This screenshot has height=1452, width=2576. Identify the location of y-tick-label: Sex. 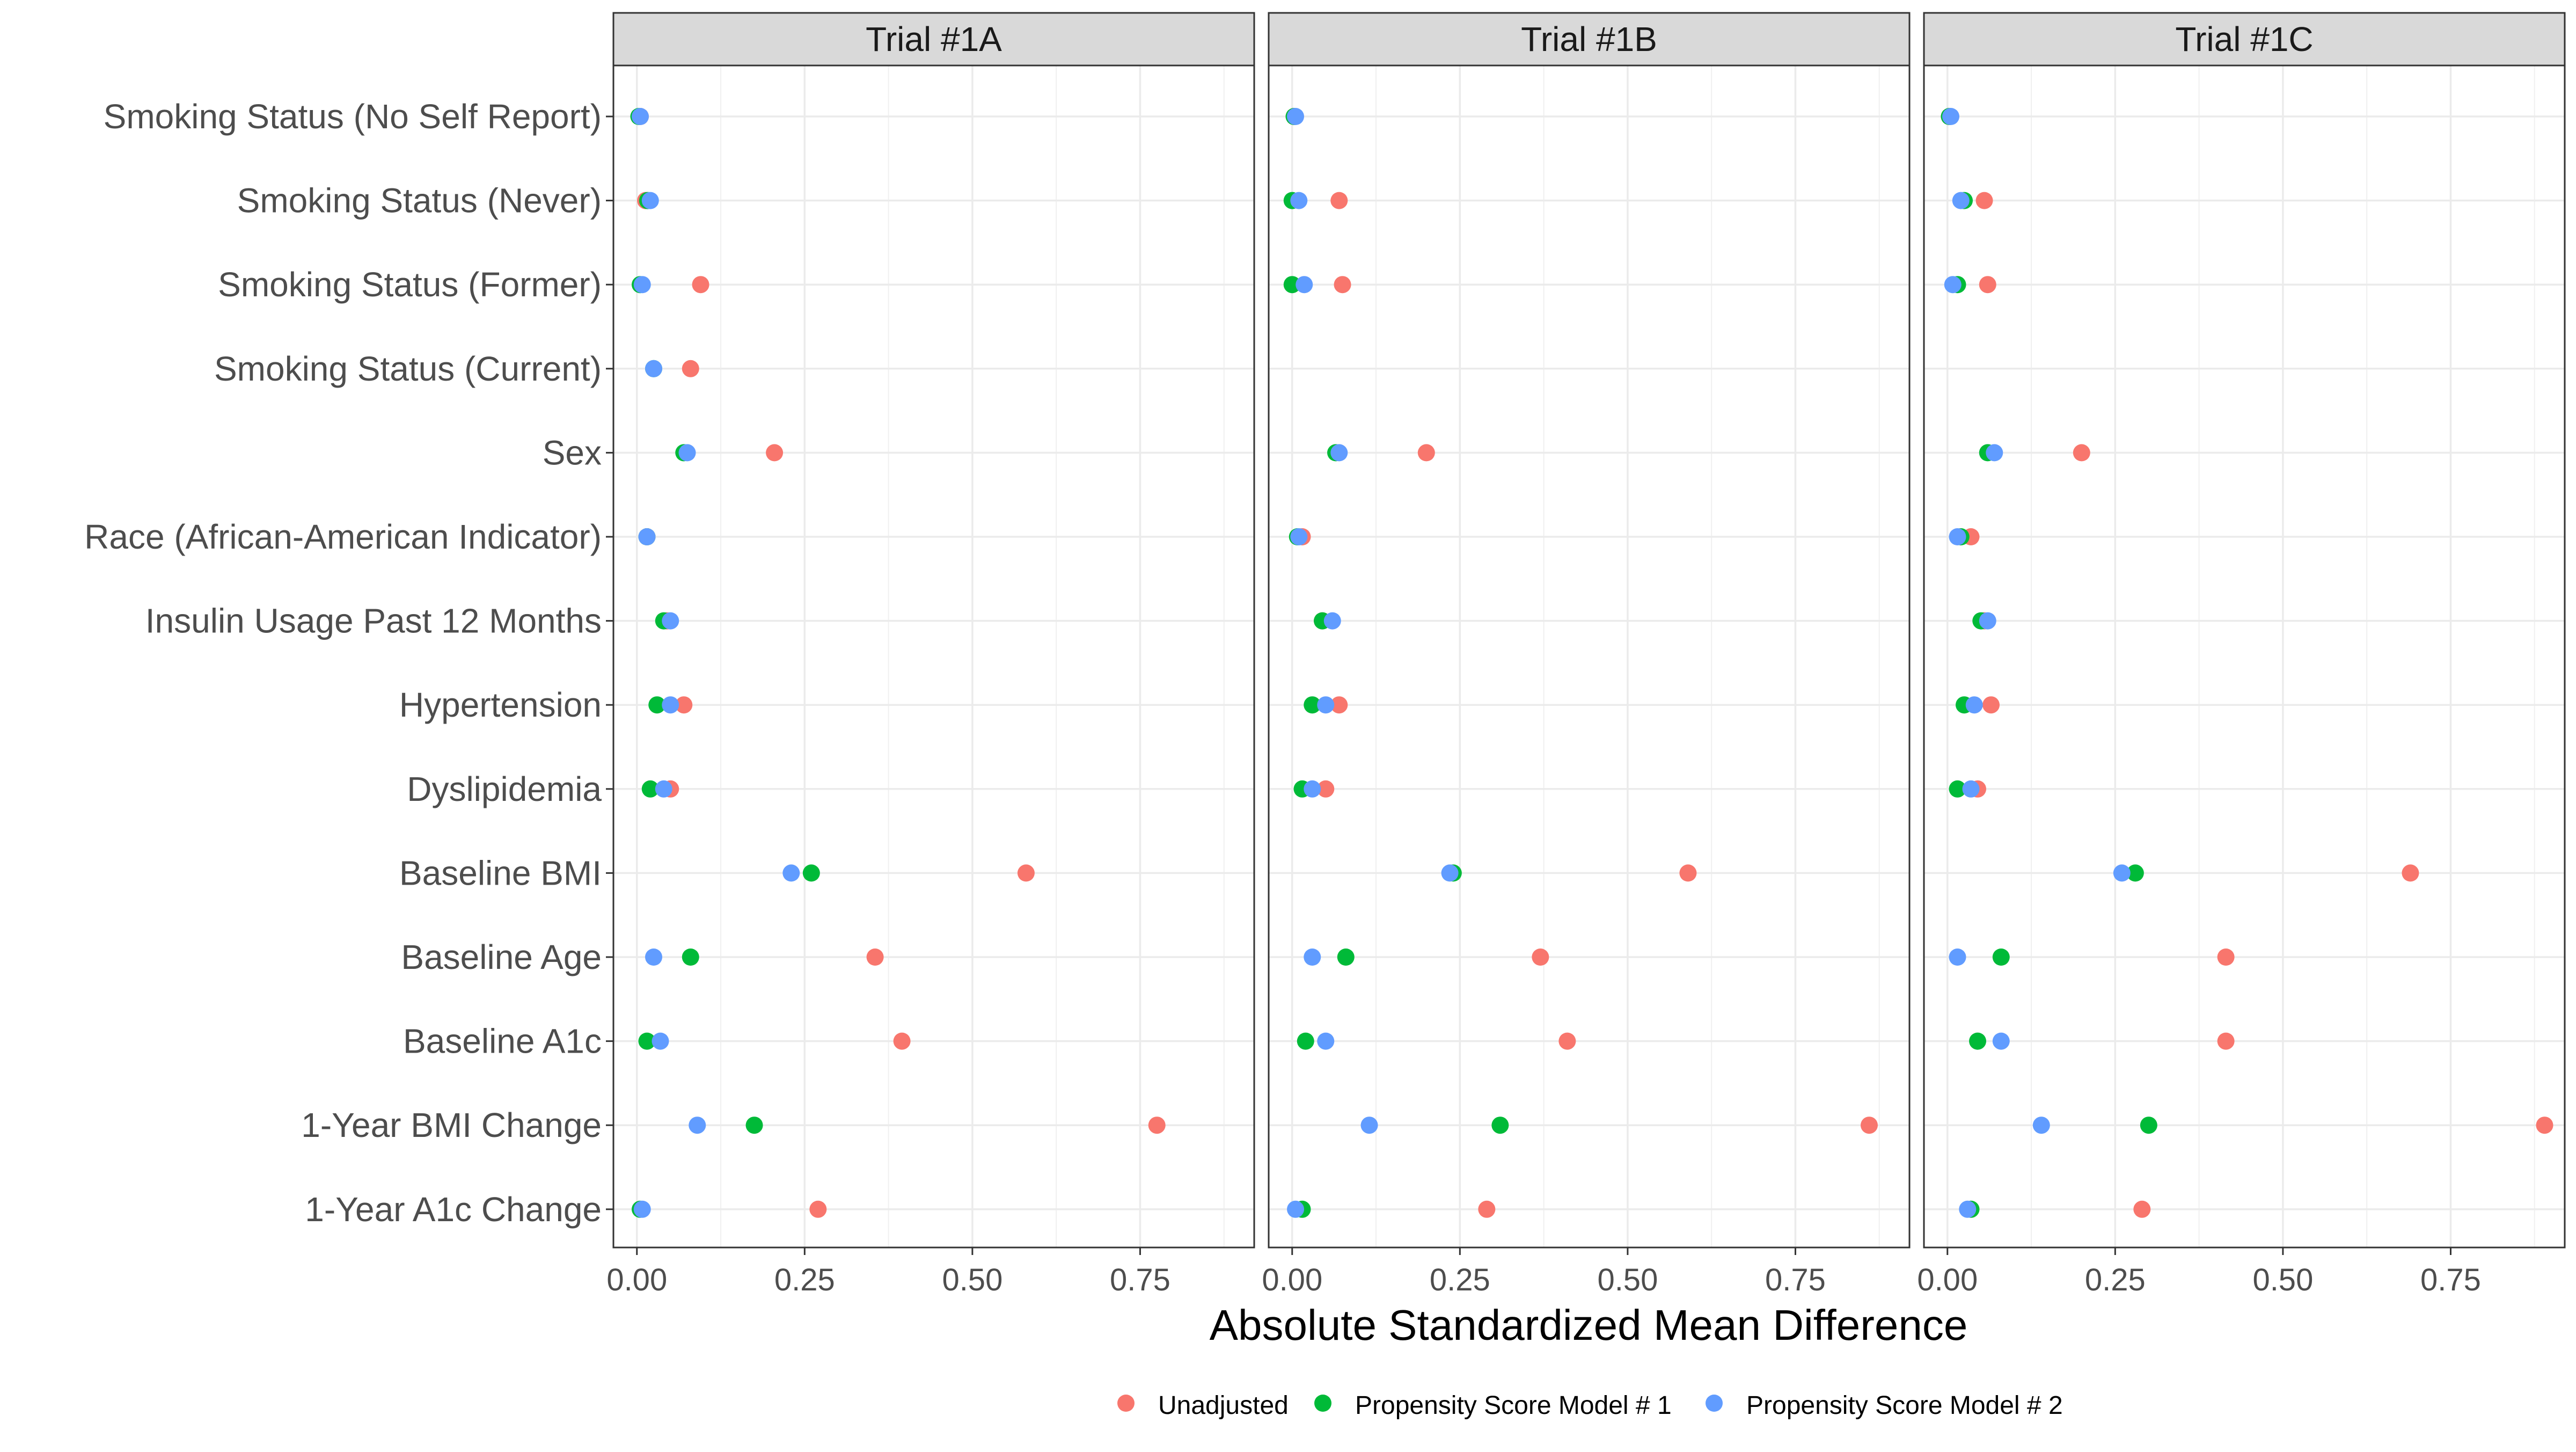
(572, 452).